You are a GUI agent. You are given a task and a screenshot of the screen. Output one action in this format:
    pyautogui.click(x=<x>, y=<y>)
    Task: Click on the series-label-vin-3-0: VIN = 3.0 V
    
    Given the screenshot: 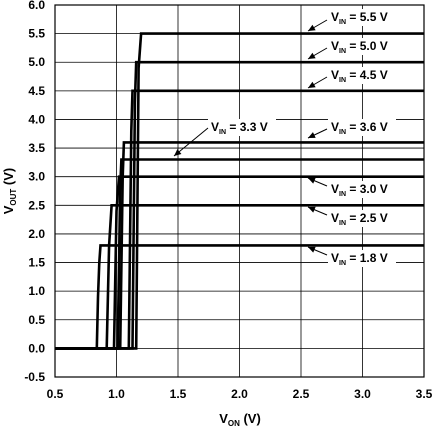 What is the action you would take?
    pyautogui.click(x=351, y=187)
    